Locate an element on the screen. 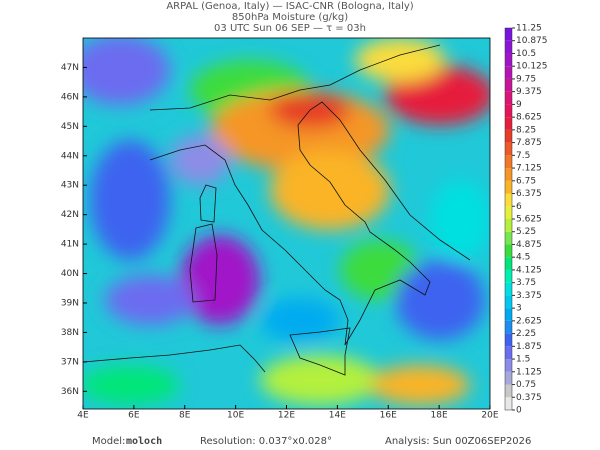 This screenshot has width=600, height=450. y-tick-label: 40N is located at coordinates (70, 274).